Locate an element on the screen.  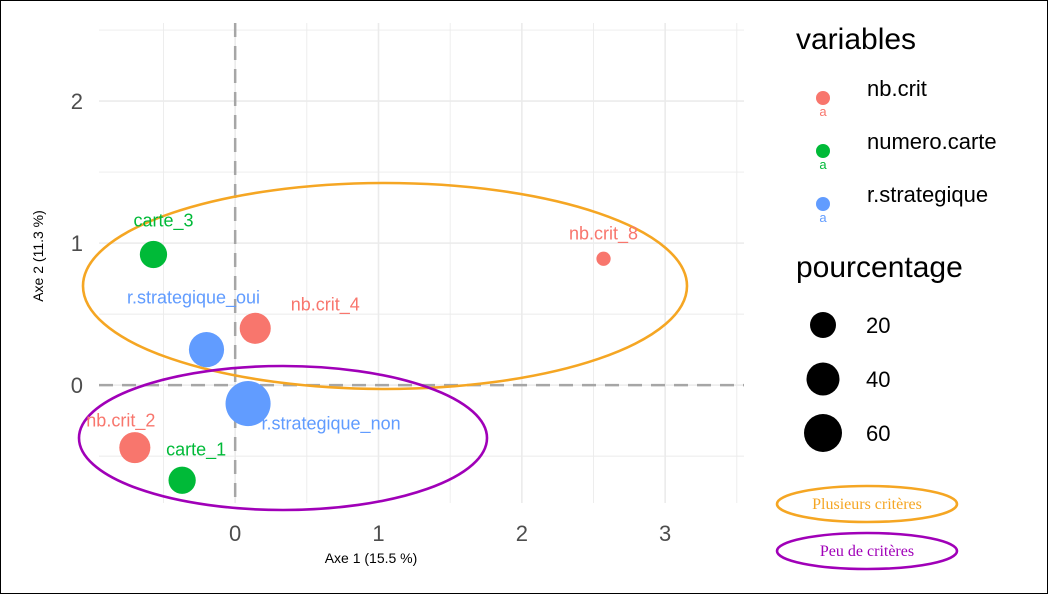
point-label: nb.crit_8 is located at coordinates (603, 234).